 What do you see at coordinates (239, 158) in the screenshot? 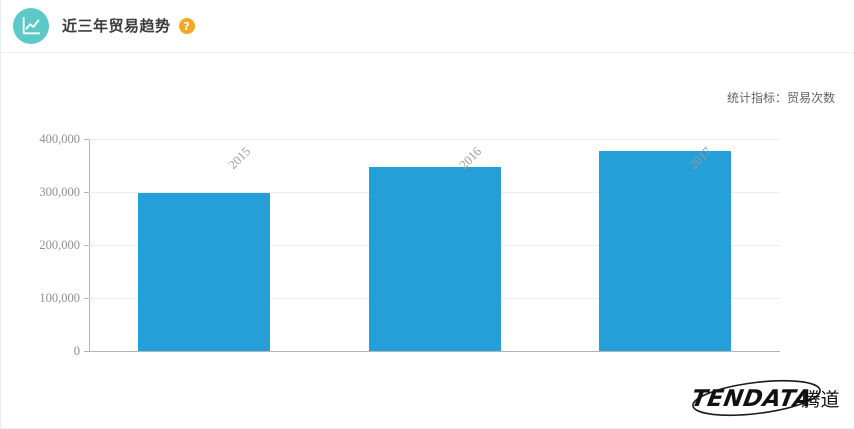
I see `x-axis-tick-label: 2015` at bounding box center [239, 158].